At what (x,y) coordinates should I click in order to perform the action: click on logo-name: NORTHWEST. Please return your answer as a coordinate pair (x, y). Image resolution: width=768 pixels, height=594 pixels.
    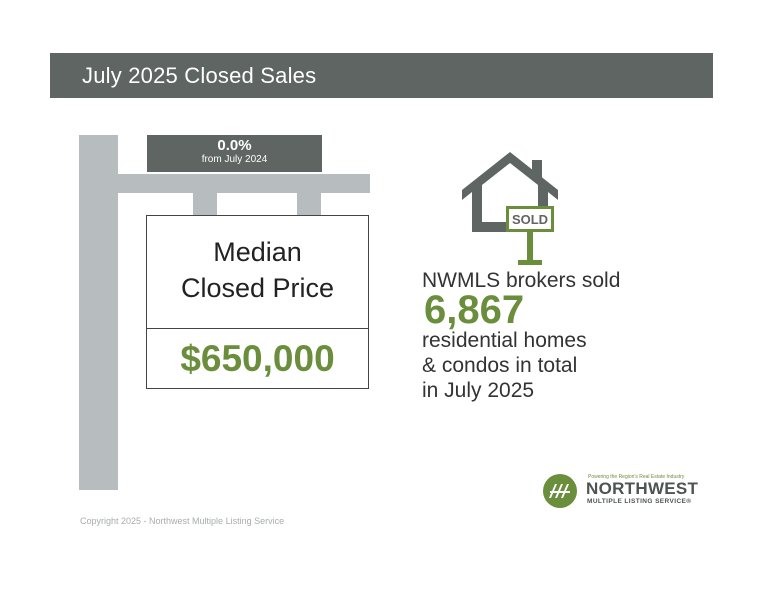
    Looking at the image, I should click on (642, 488).